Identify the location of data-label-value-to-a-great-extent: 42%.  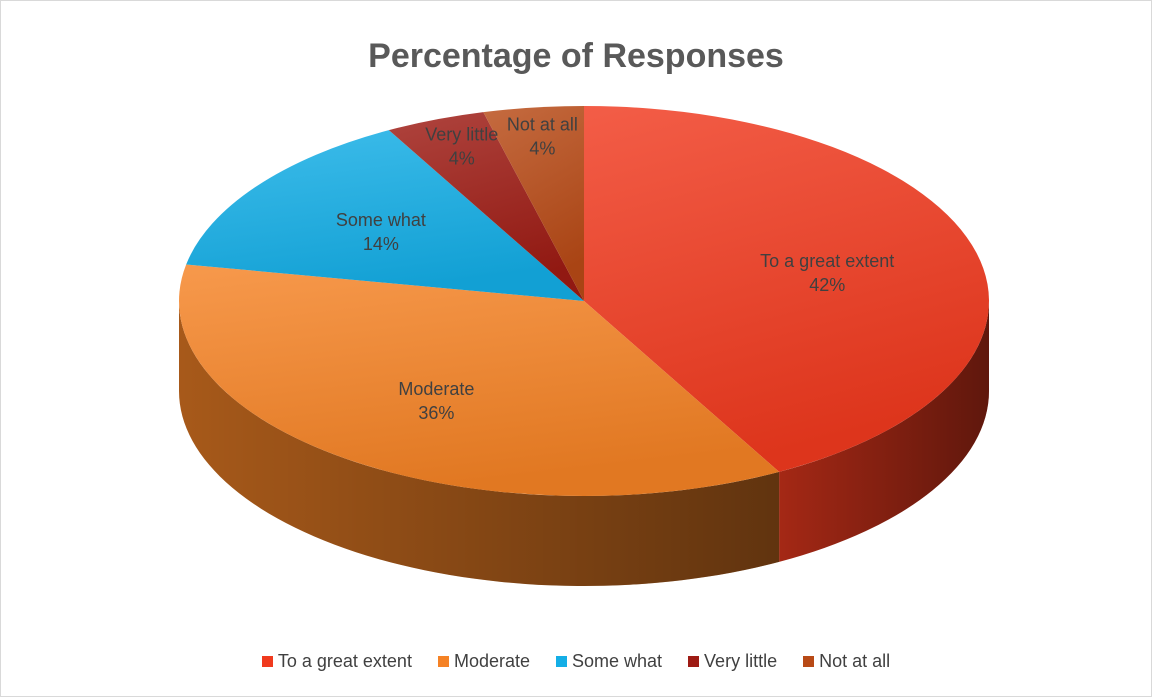
(827, 285).